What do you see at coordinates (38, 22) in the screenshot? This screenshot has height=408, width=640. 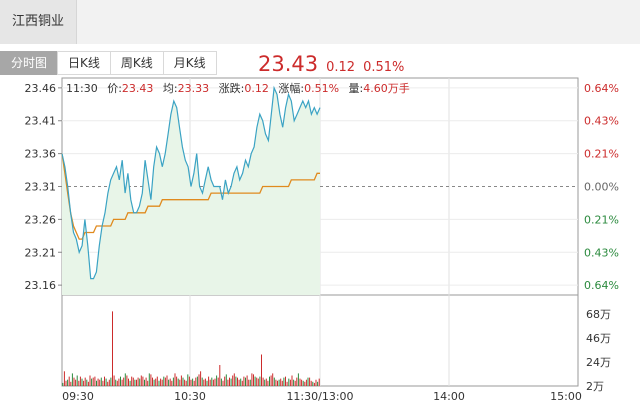 I see `stock-name-tab: 江西铜业` at bounding box center [38, 22].